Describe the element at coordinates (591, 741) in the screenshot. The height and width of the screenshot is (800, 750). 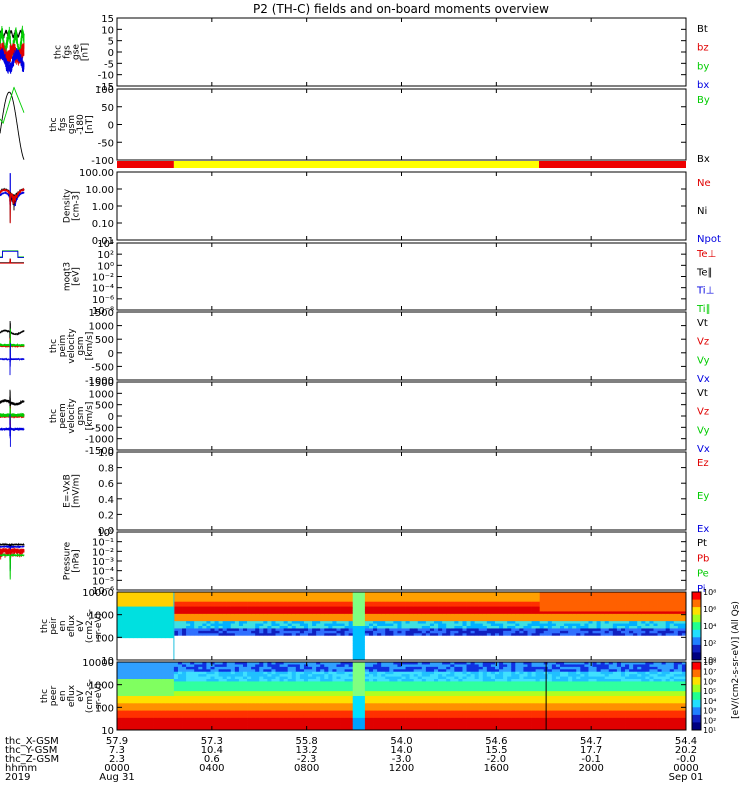
I see `ephemeris-value: 54.7` at that location.